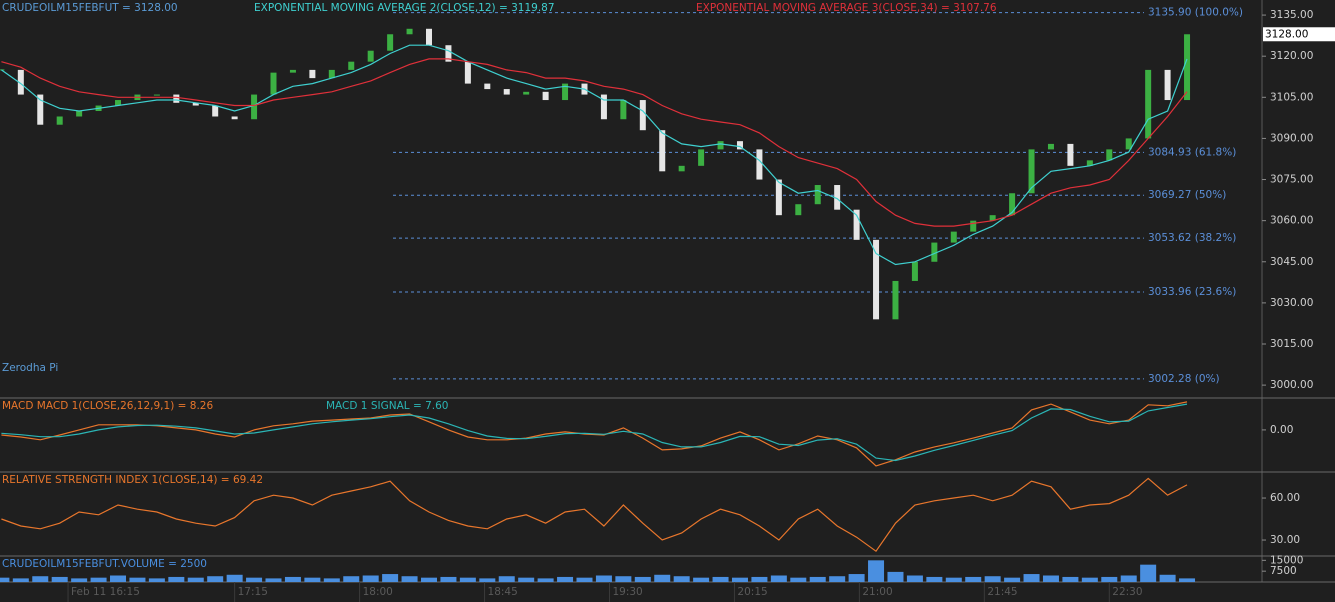  I want to click on y-tick-label: 3135.00, so click(1291, 15).